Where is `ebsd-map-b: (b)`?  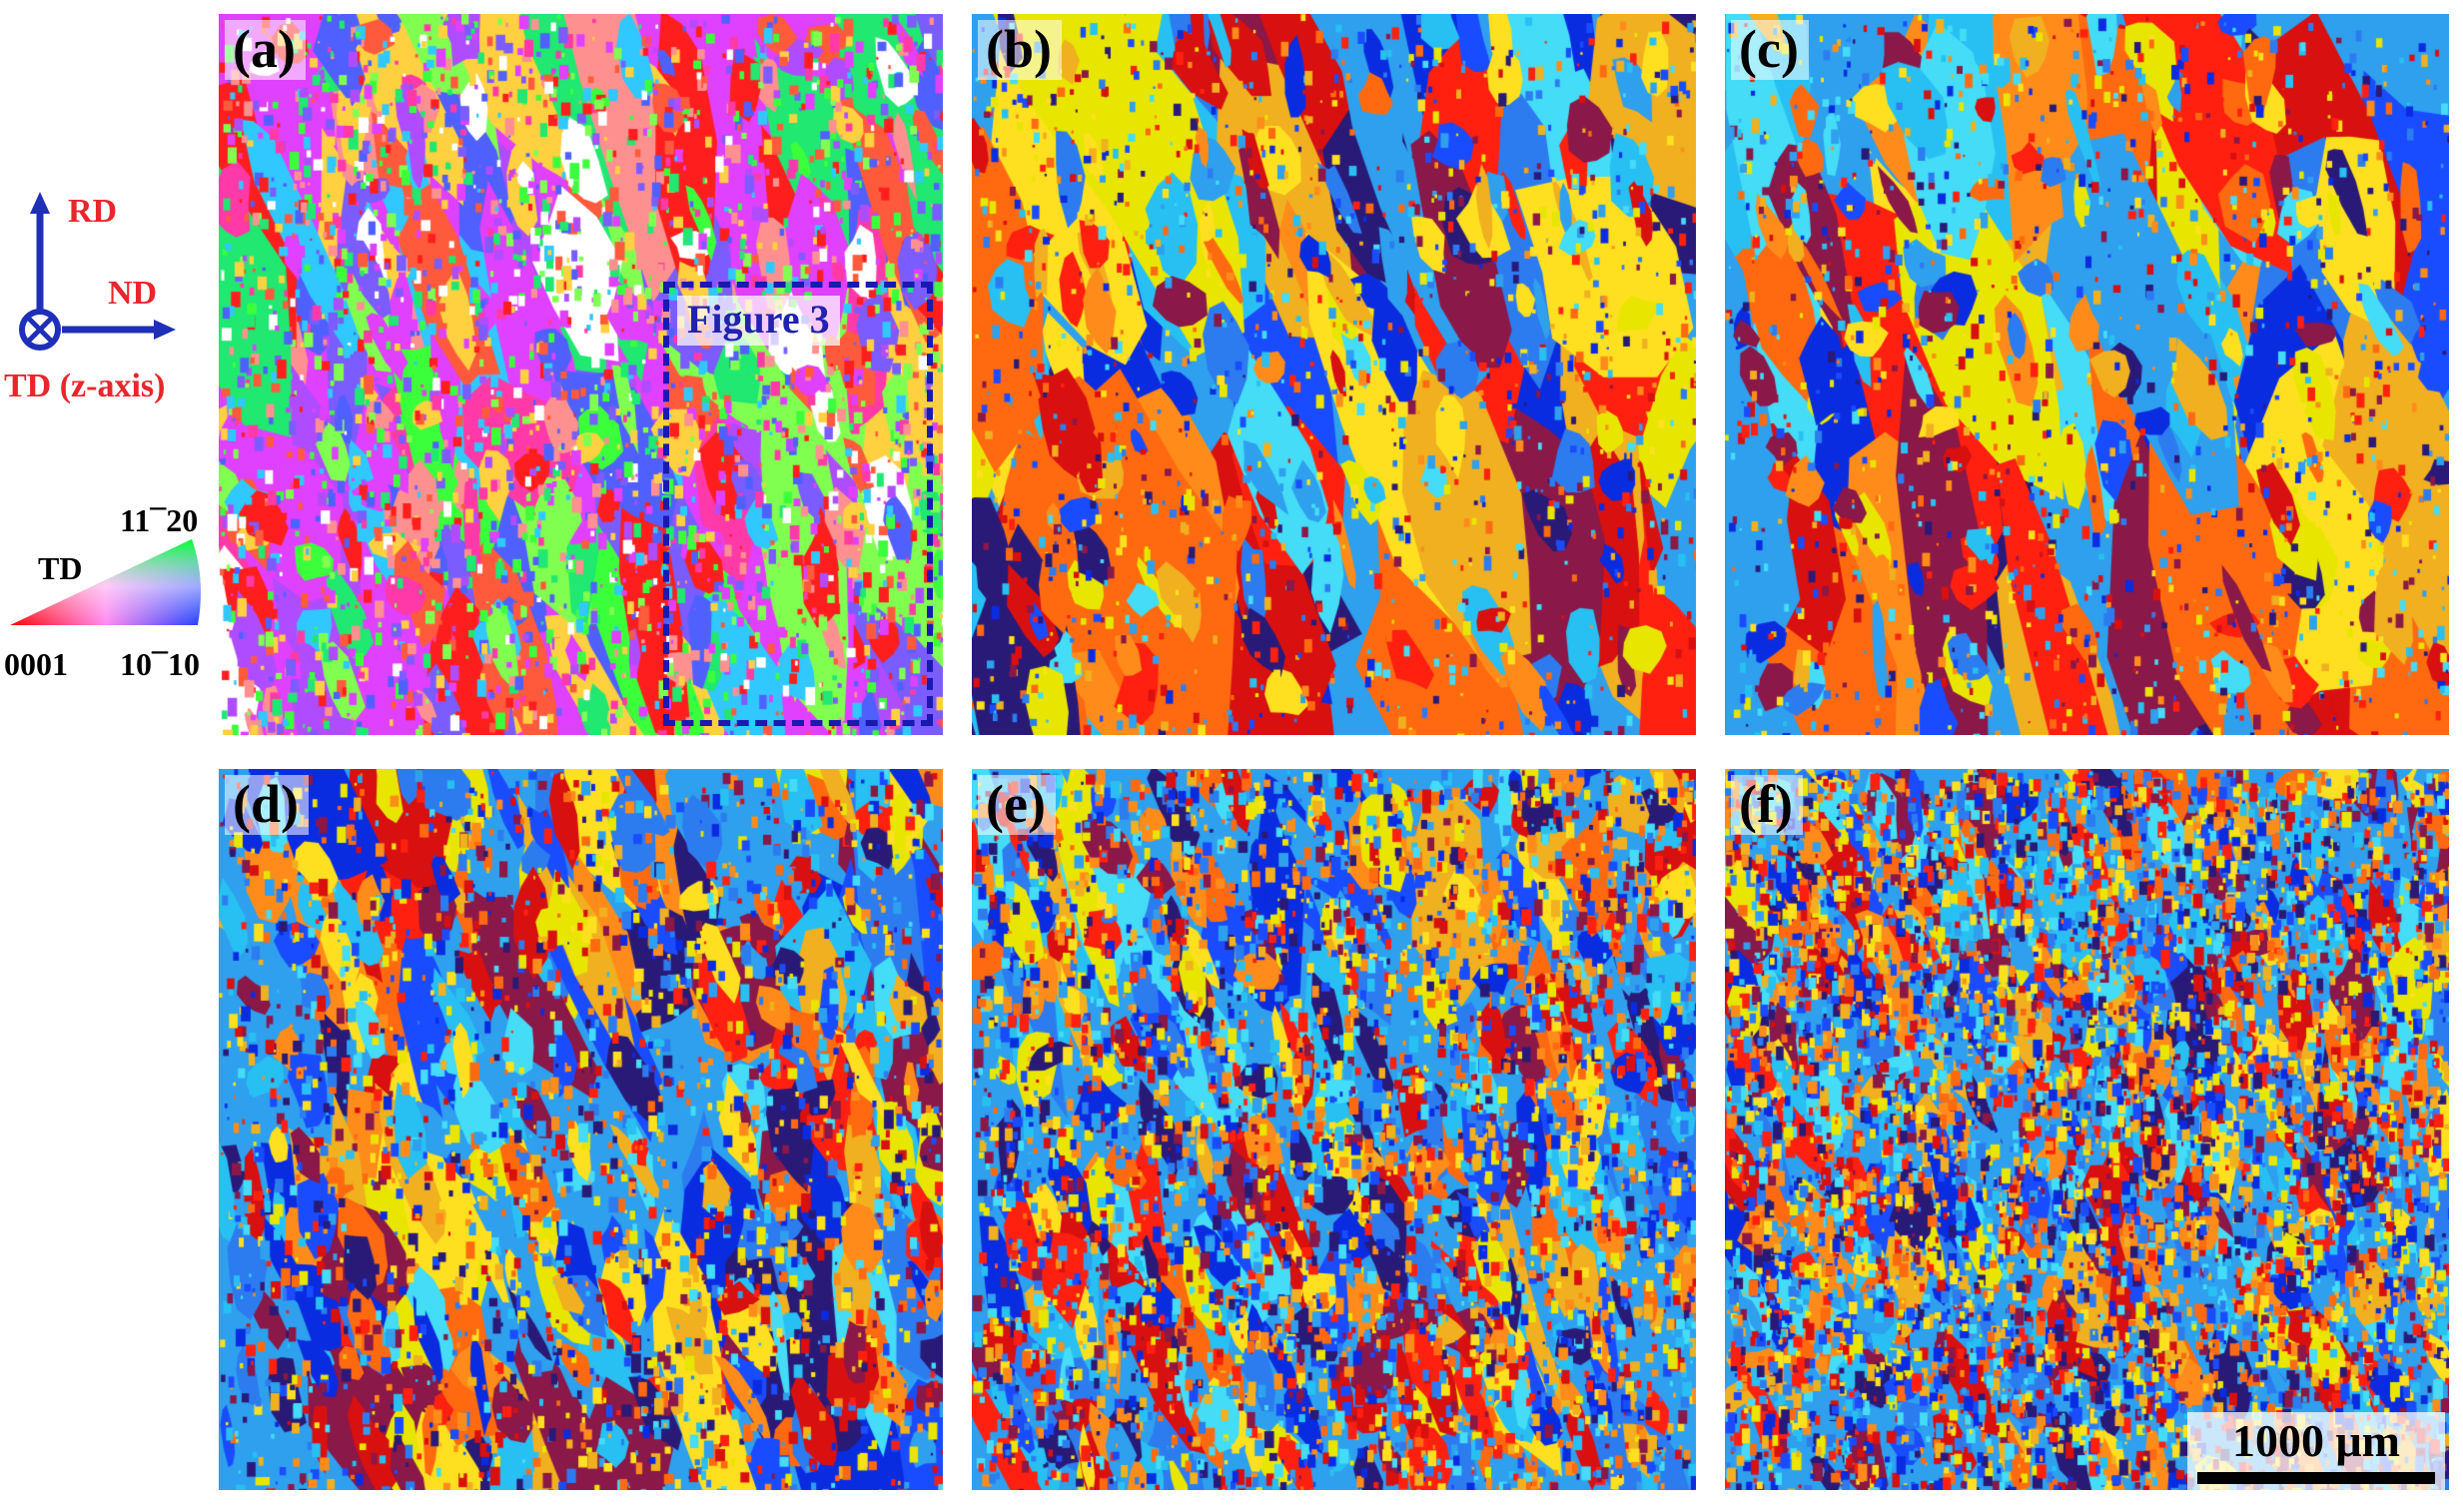 ebsd-map-b: (b) is located at coordinates (1334, 374).